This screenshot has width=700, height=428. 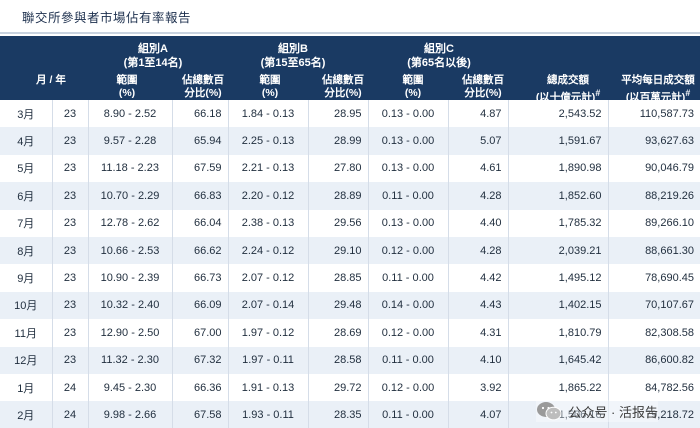 What do you see at coordinates (153, 56) in the screenshot?
I see `group-a-header: 組別A (第1至14名)` at bounding box center [153, 56].